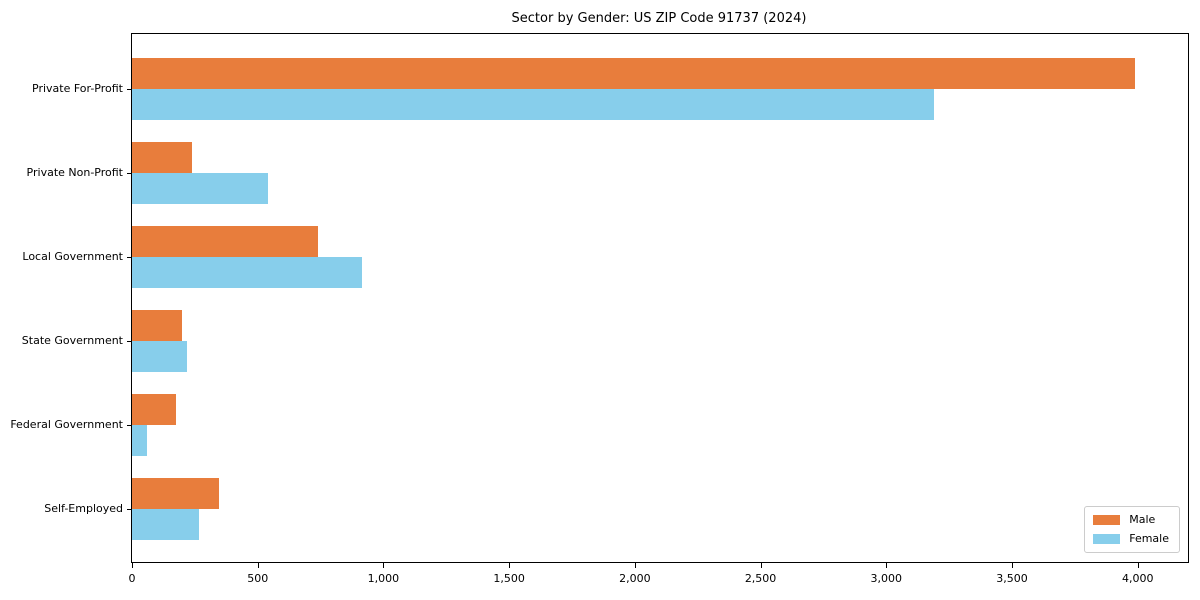  Describe the element at coordinates (66, 424) in the screenshot. I see `y-axis-label: Federal Government` at that location.